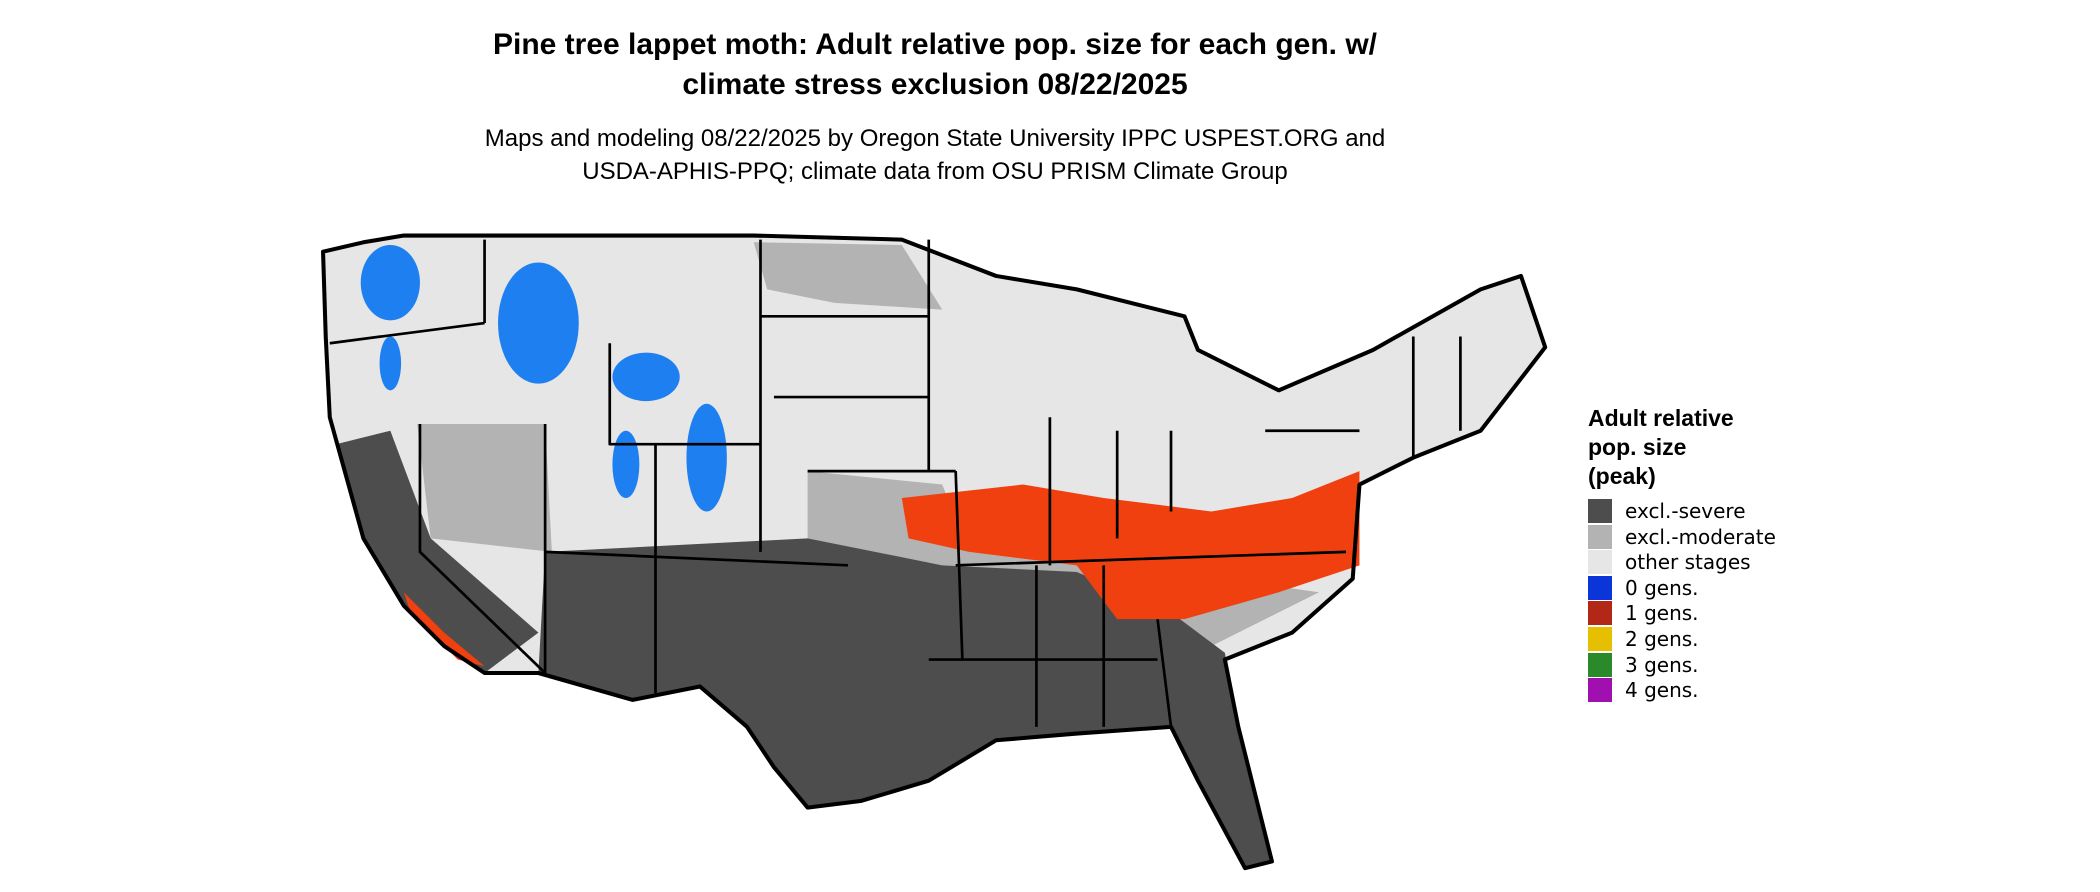 The width and height of the screenshot is (2100, 892). What do you see at coordinates (1662, 613) in the screenshot?
I see `legend-label: 1 gens.` at bounding box center [1662, 613].